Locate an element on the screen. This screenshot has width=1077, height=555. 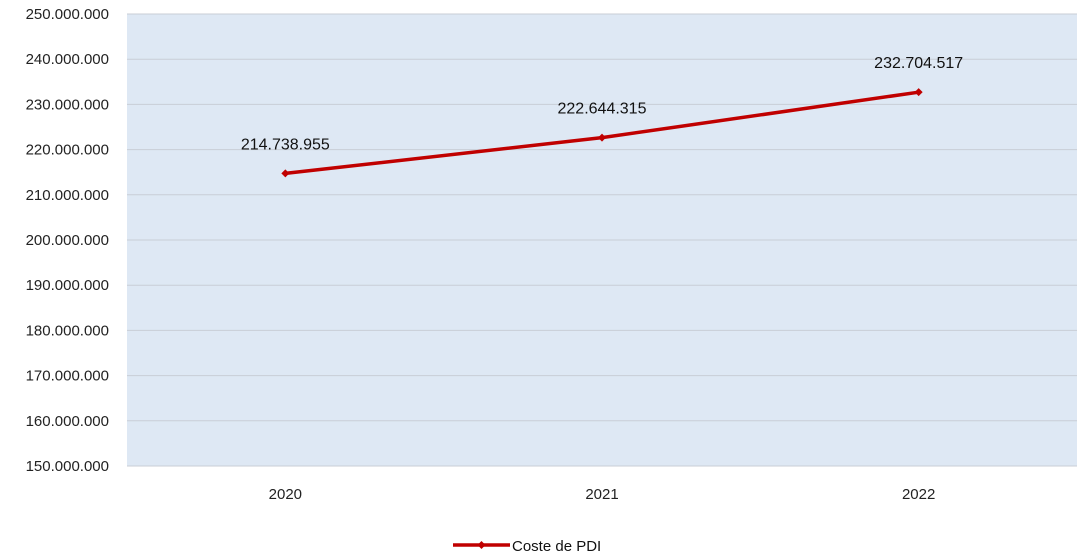
data-label: 214.738.955 is located at coordinates (285, 144).